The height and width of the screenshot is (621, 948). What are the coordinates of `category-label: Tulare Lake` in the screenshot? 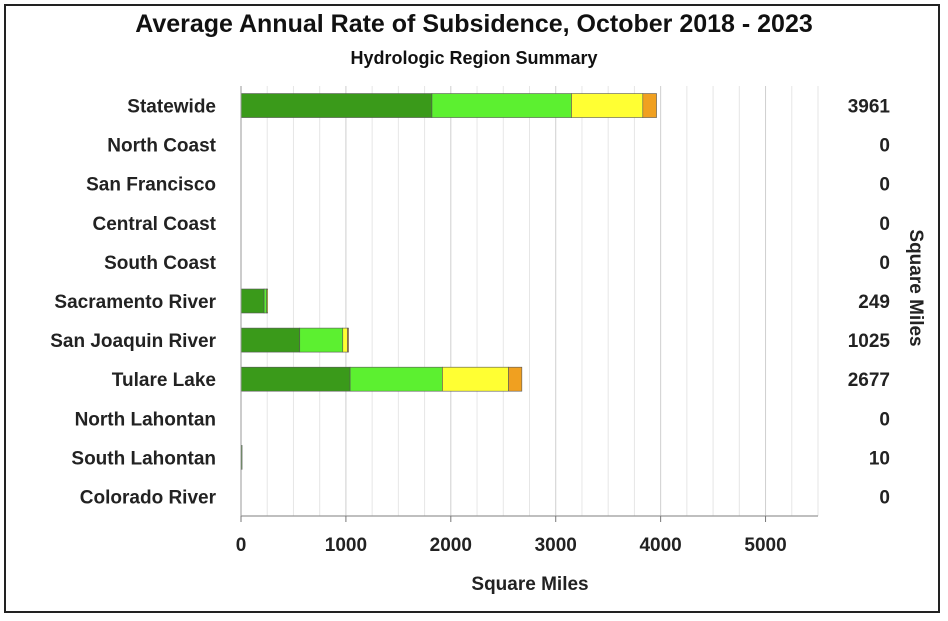 It's located at (164, 380).